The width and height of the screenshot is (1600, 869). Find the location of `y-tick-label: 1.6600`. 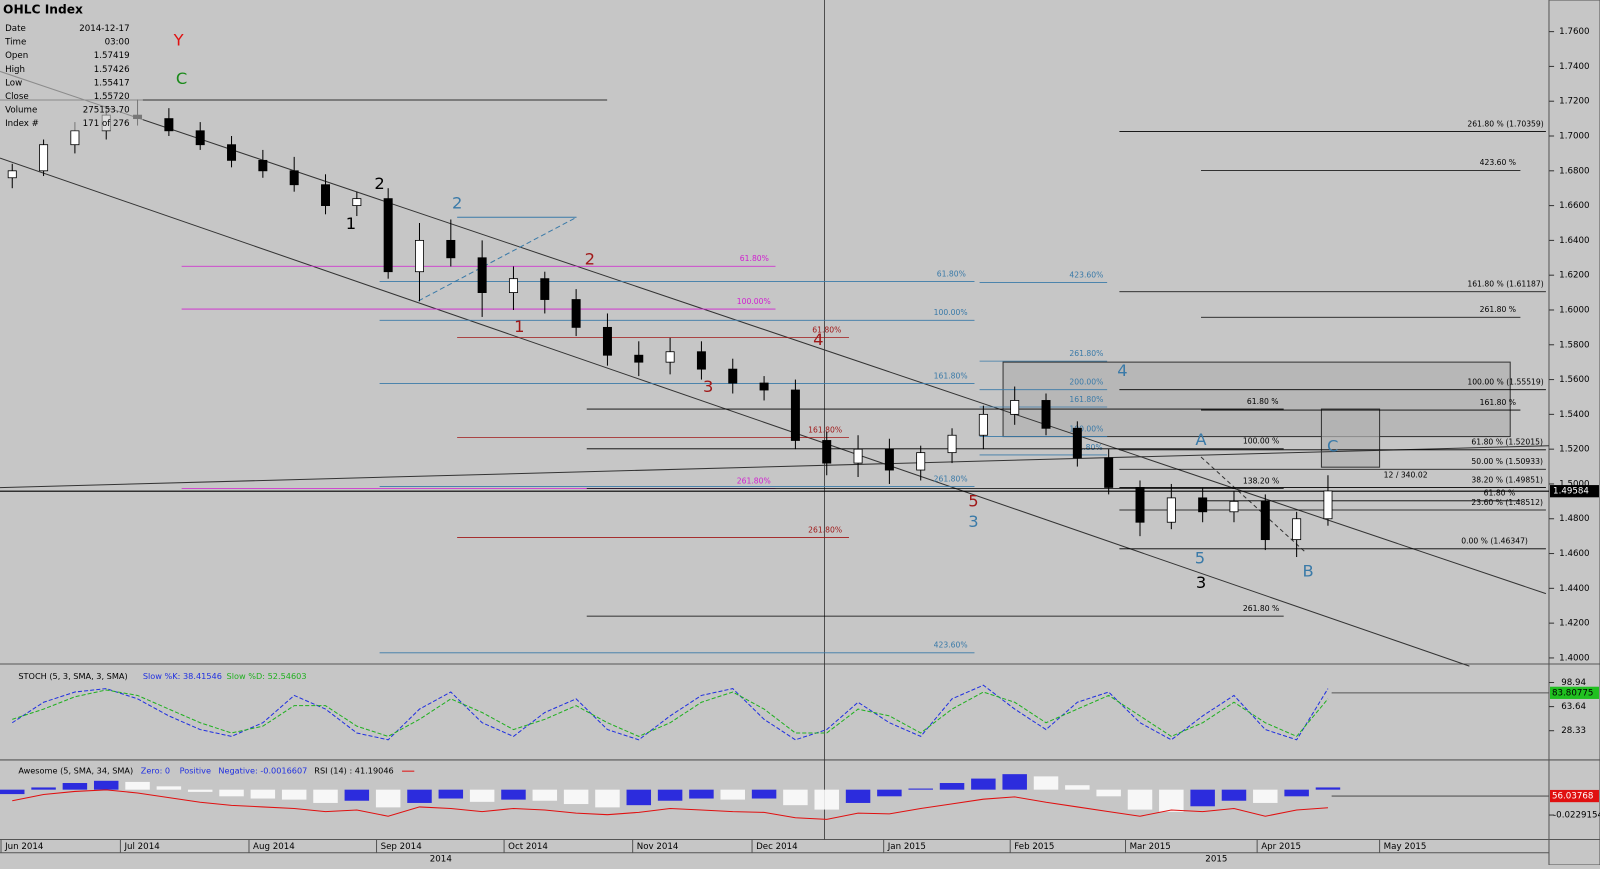

y-tick-label: 1.6600 is located at coordinates (1574, 206).